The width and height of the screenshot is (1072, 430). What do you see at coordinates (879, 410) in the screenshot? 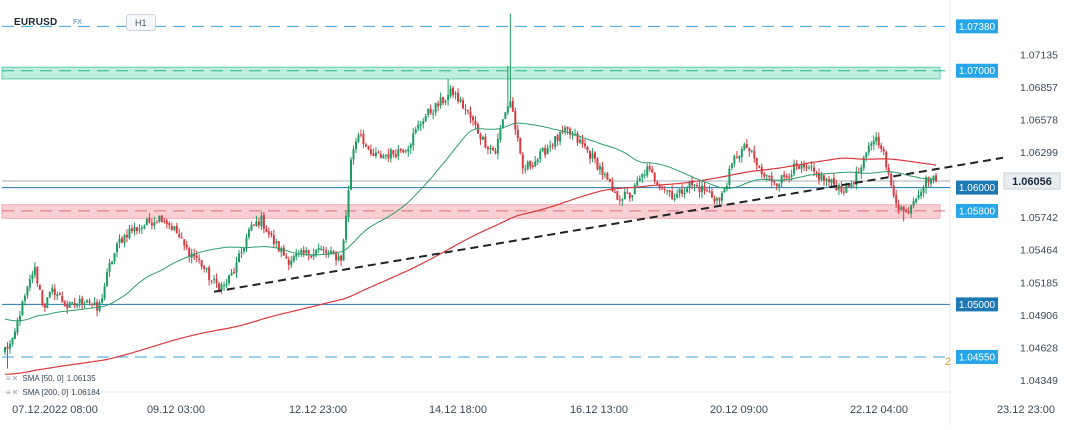
I see `x-tick-label: 22.12 04:00` at bounding box center [879, 410].